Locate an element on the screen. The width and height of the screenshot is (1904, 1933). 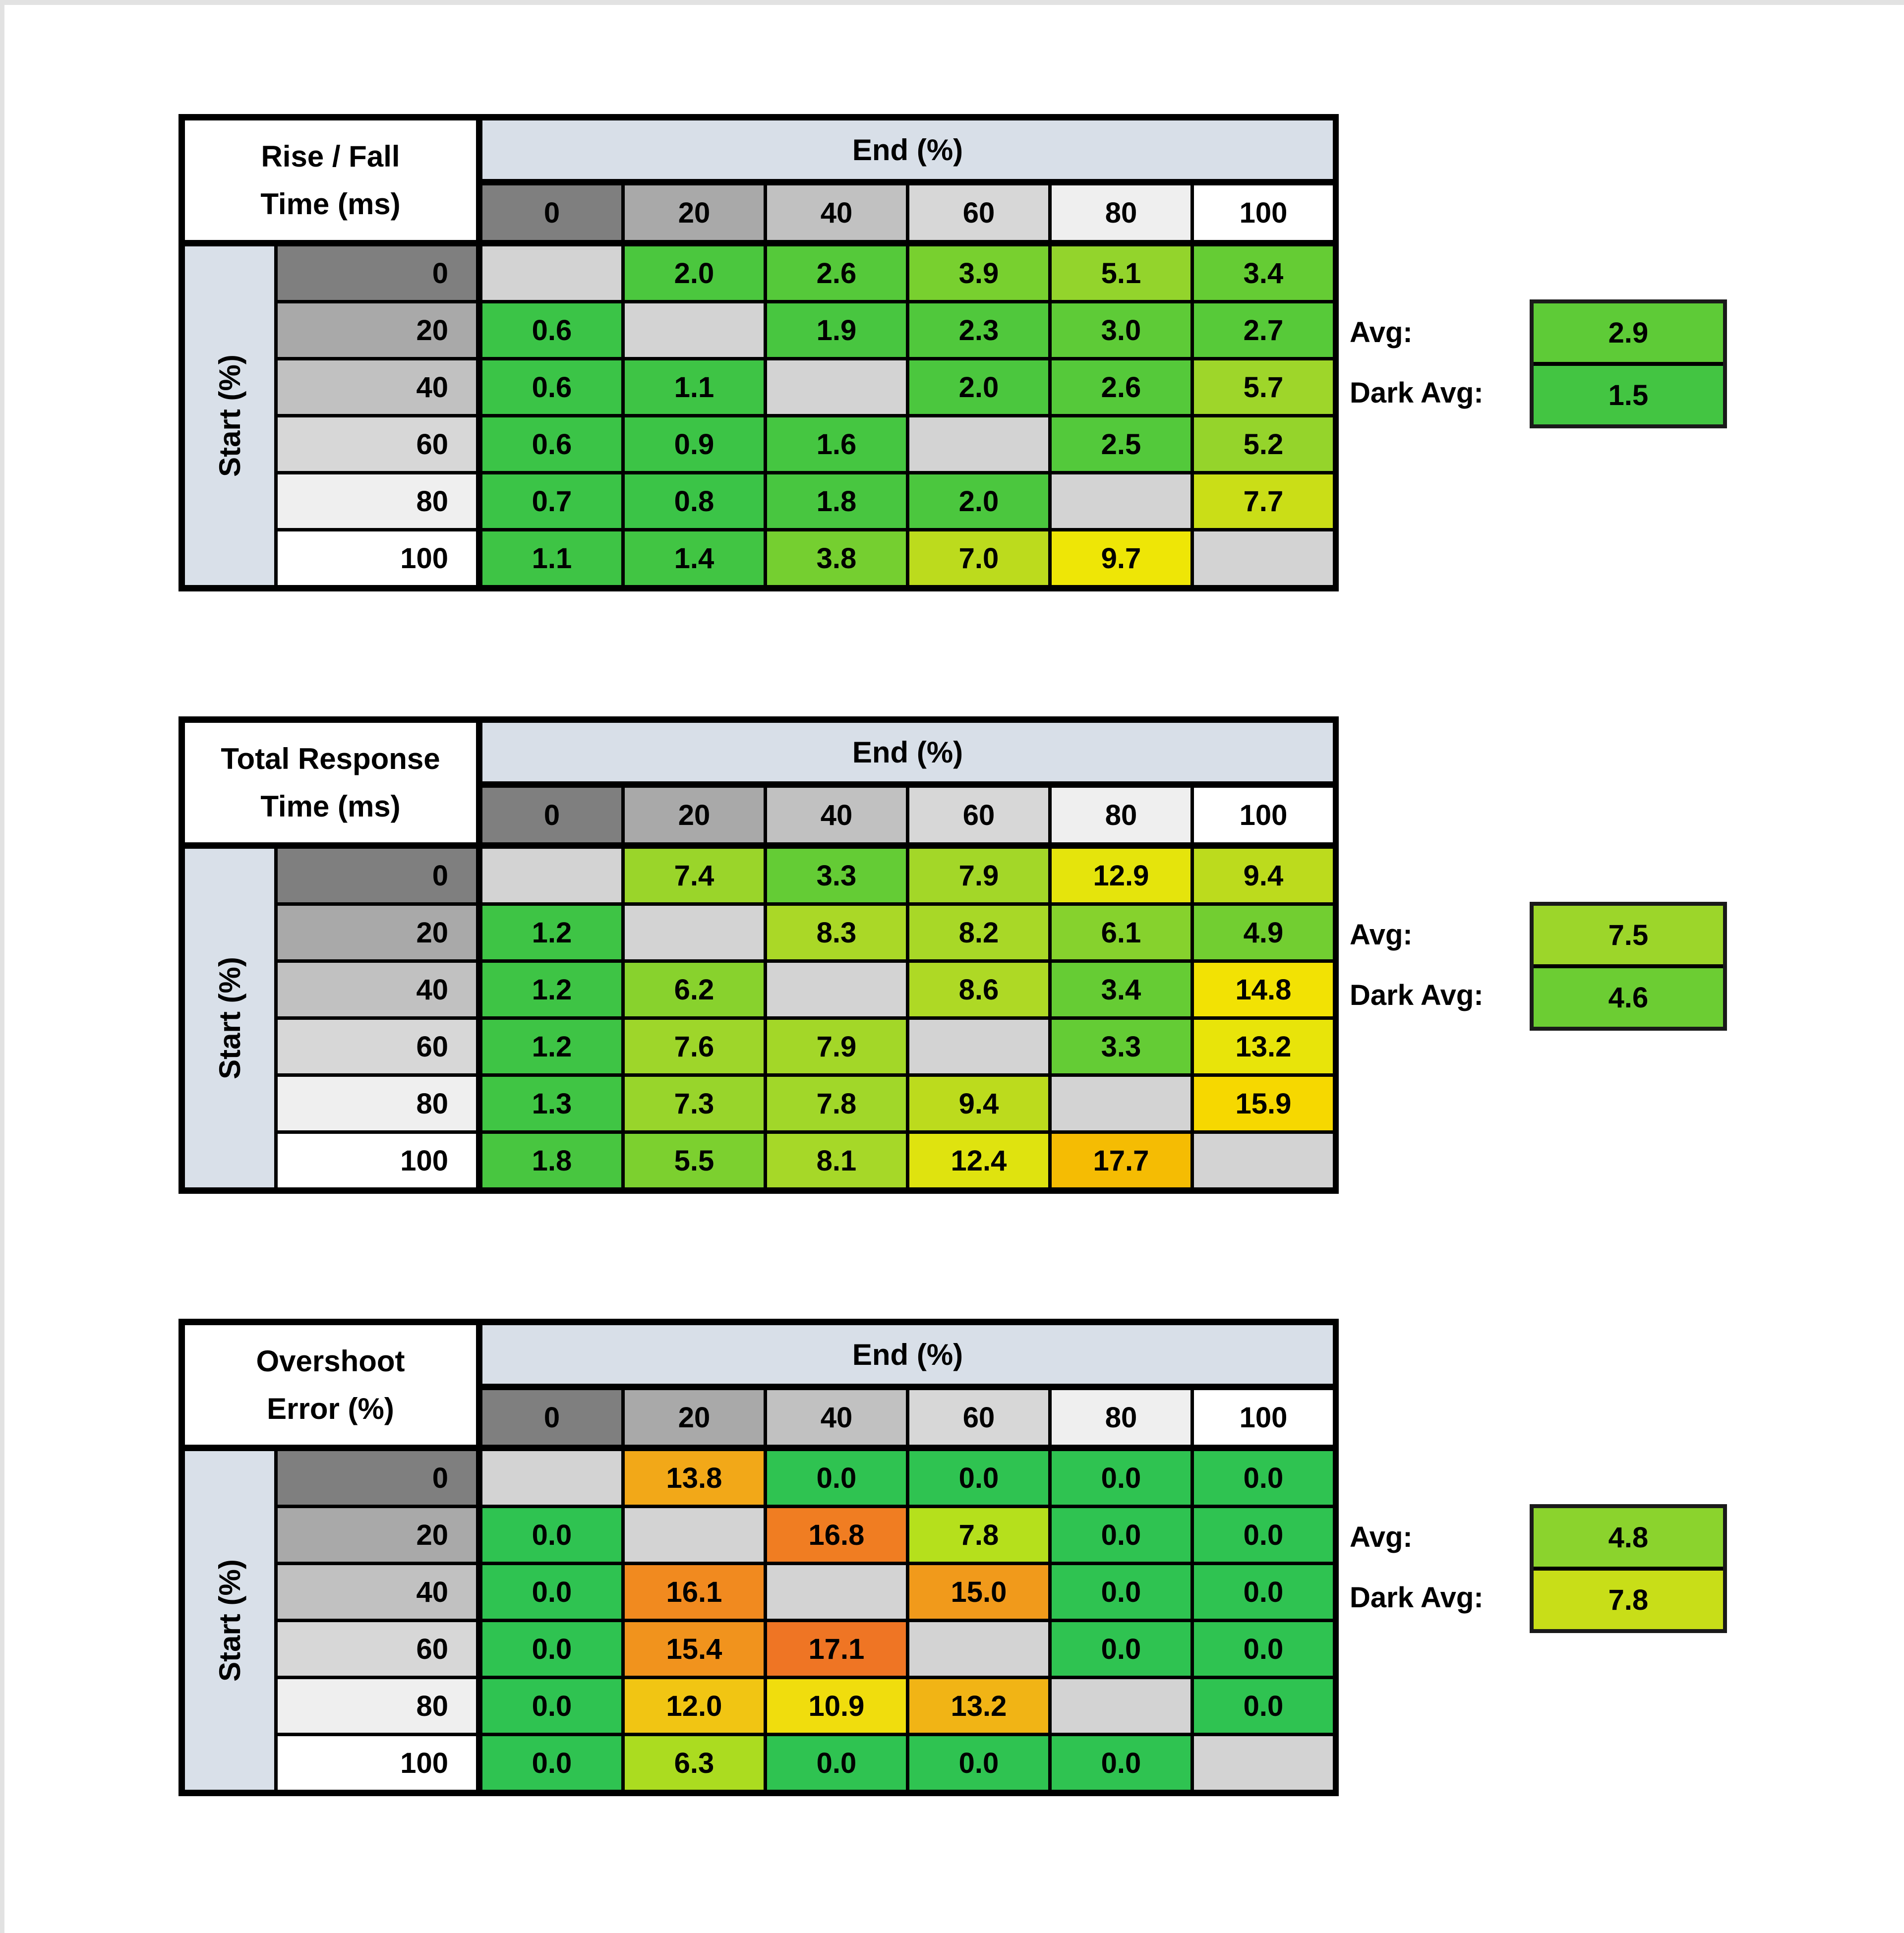
value-cell: 0.8 is located at coordinates (694, 501).